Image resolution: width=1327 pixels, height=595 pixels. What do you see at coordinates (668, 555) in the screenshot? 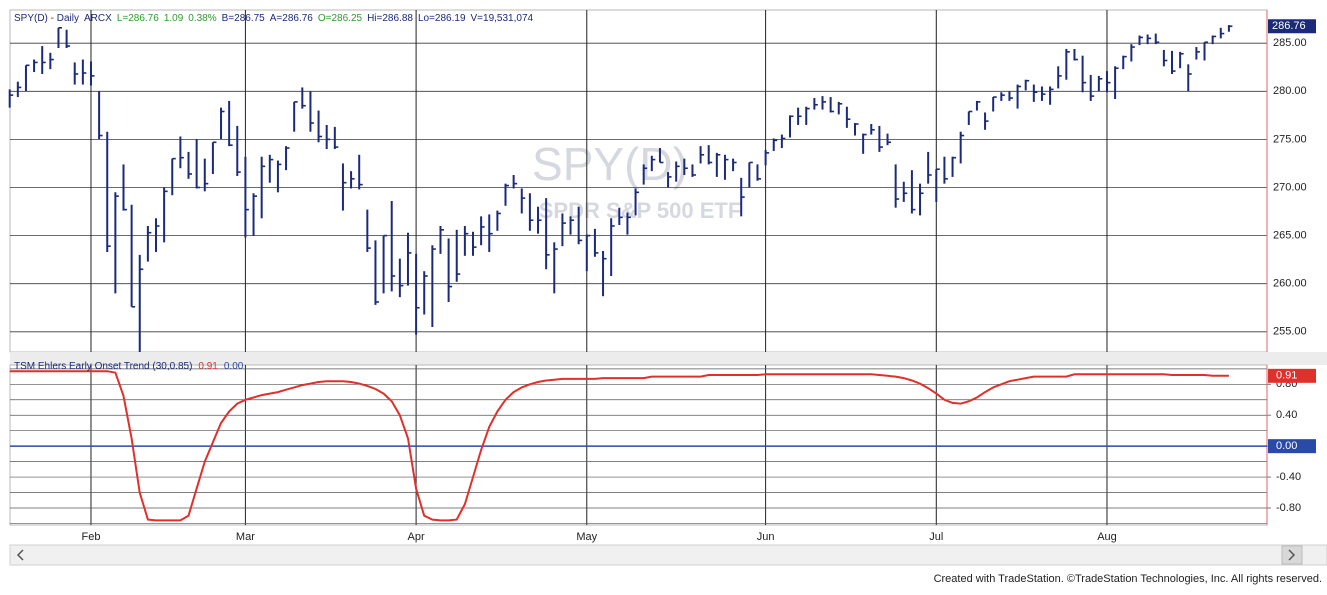
I see `scrollbar` at bounding box center [668, 555].